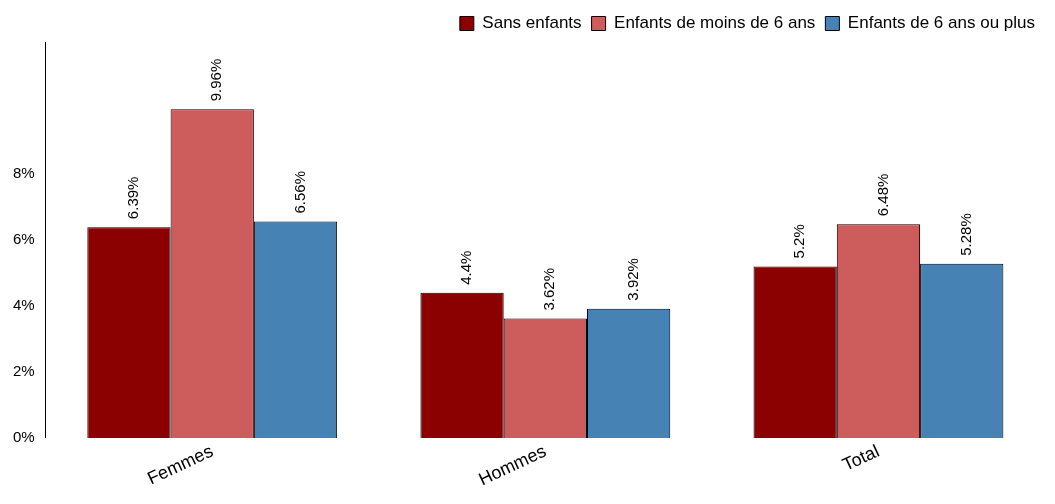  Describe the element at coordinates (532, 23) in the screenshot. I see `legend-label: Sans enfants` at that location.